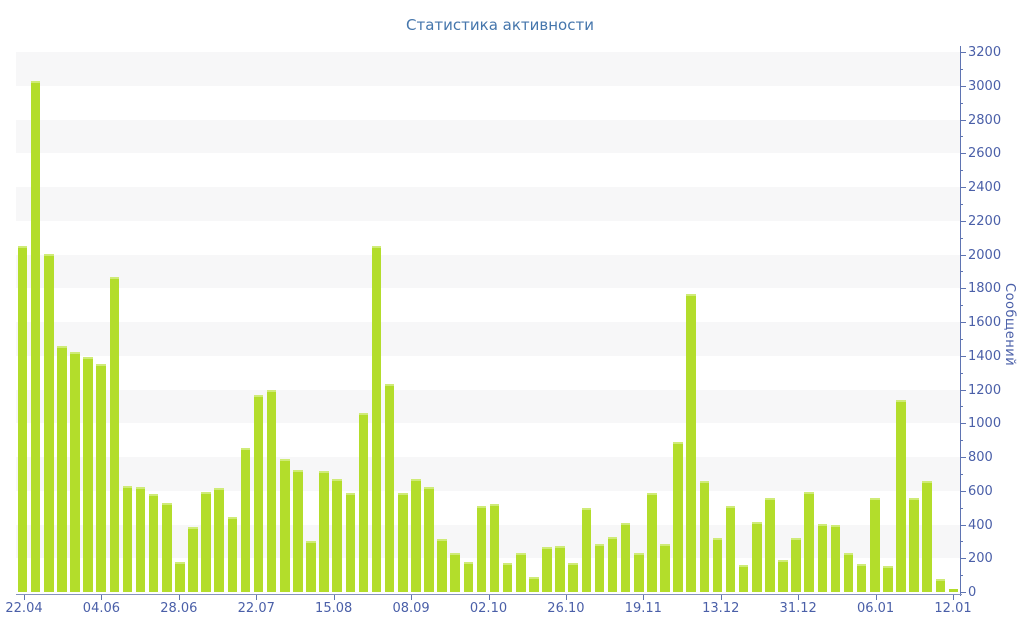 This screenshot has width=1024, height=640. Describe the element at coordinates (798, 608) in the screenshot. I see `x-tick-label: 31.12` at that location.